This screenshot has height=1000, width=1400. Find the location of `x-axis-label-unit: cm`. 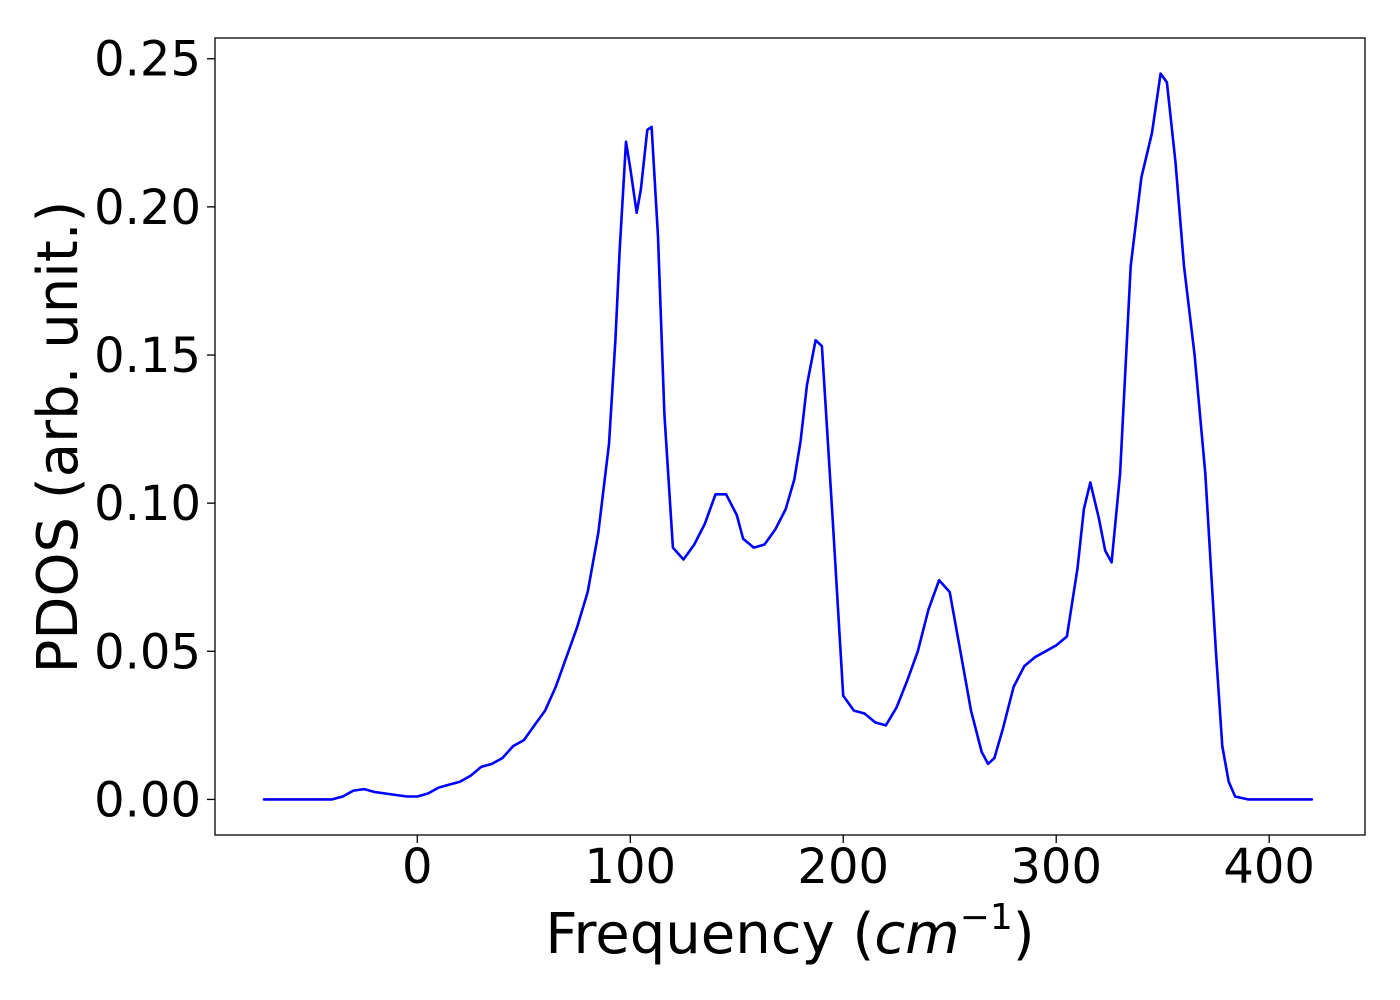

x-axis-label-unit: cm is located at coordinates (916, 934).